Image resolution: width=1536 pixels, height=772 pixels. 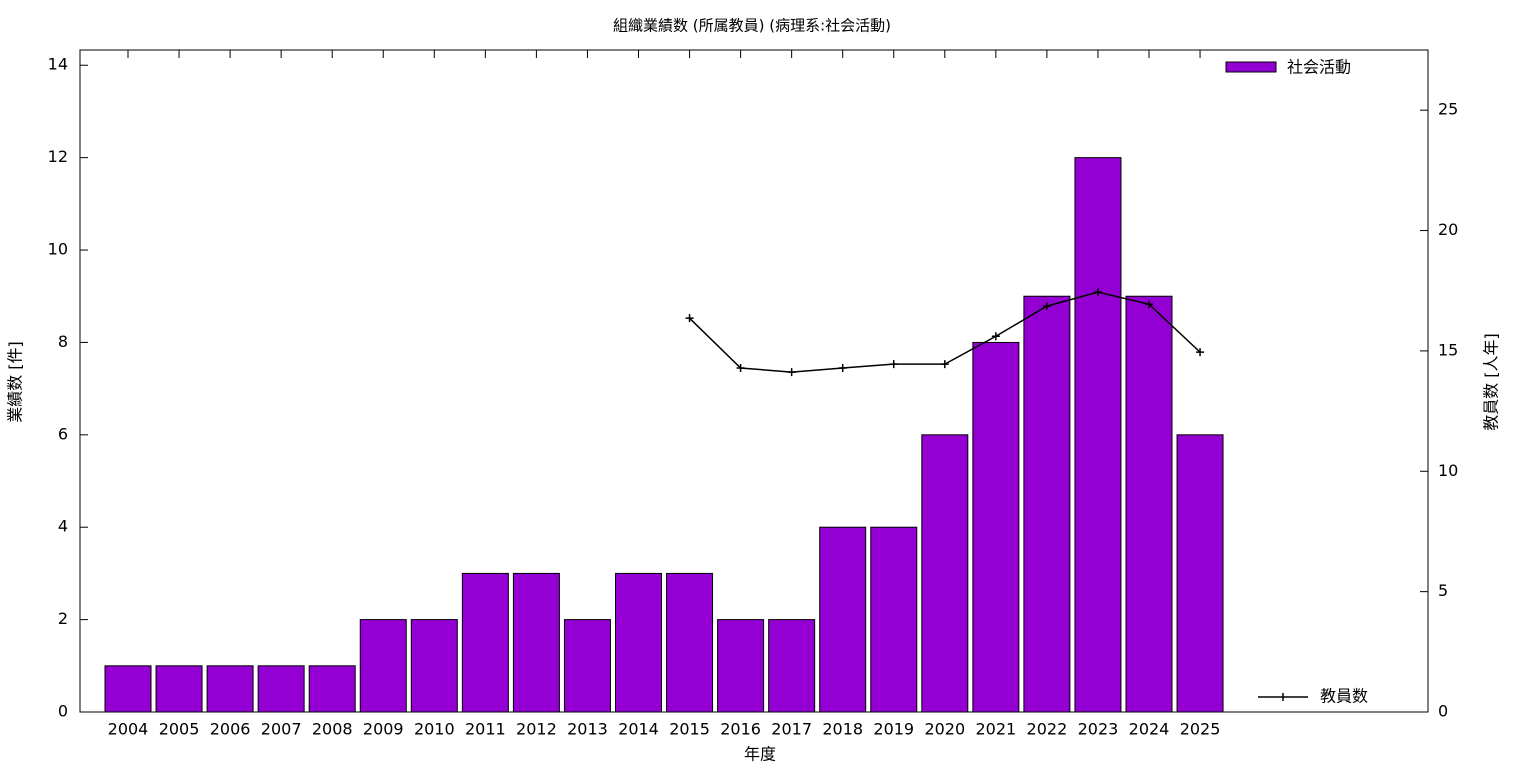 What do you see at coordinates (1448, 109) in the screenshot?
I see `y2-tick-label: 25` at bounding box center [1448, 109].